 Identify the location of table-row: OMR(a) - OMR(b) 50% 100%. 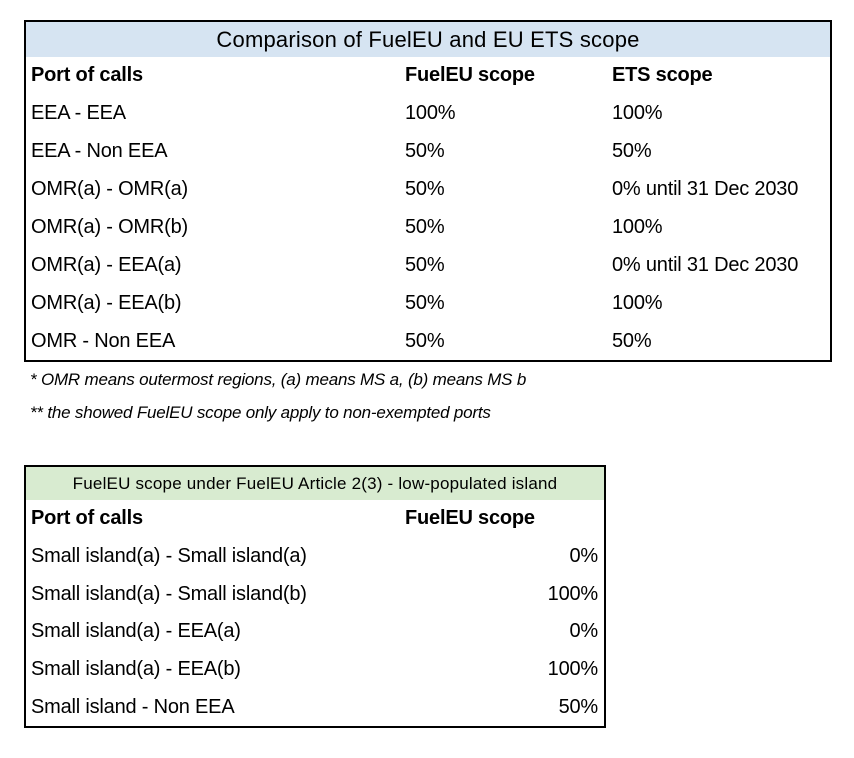
(428, 228).